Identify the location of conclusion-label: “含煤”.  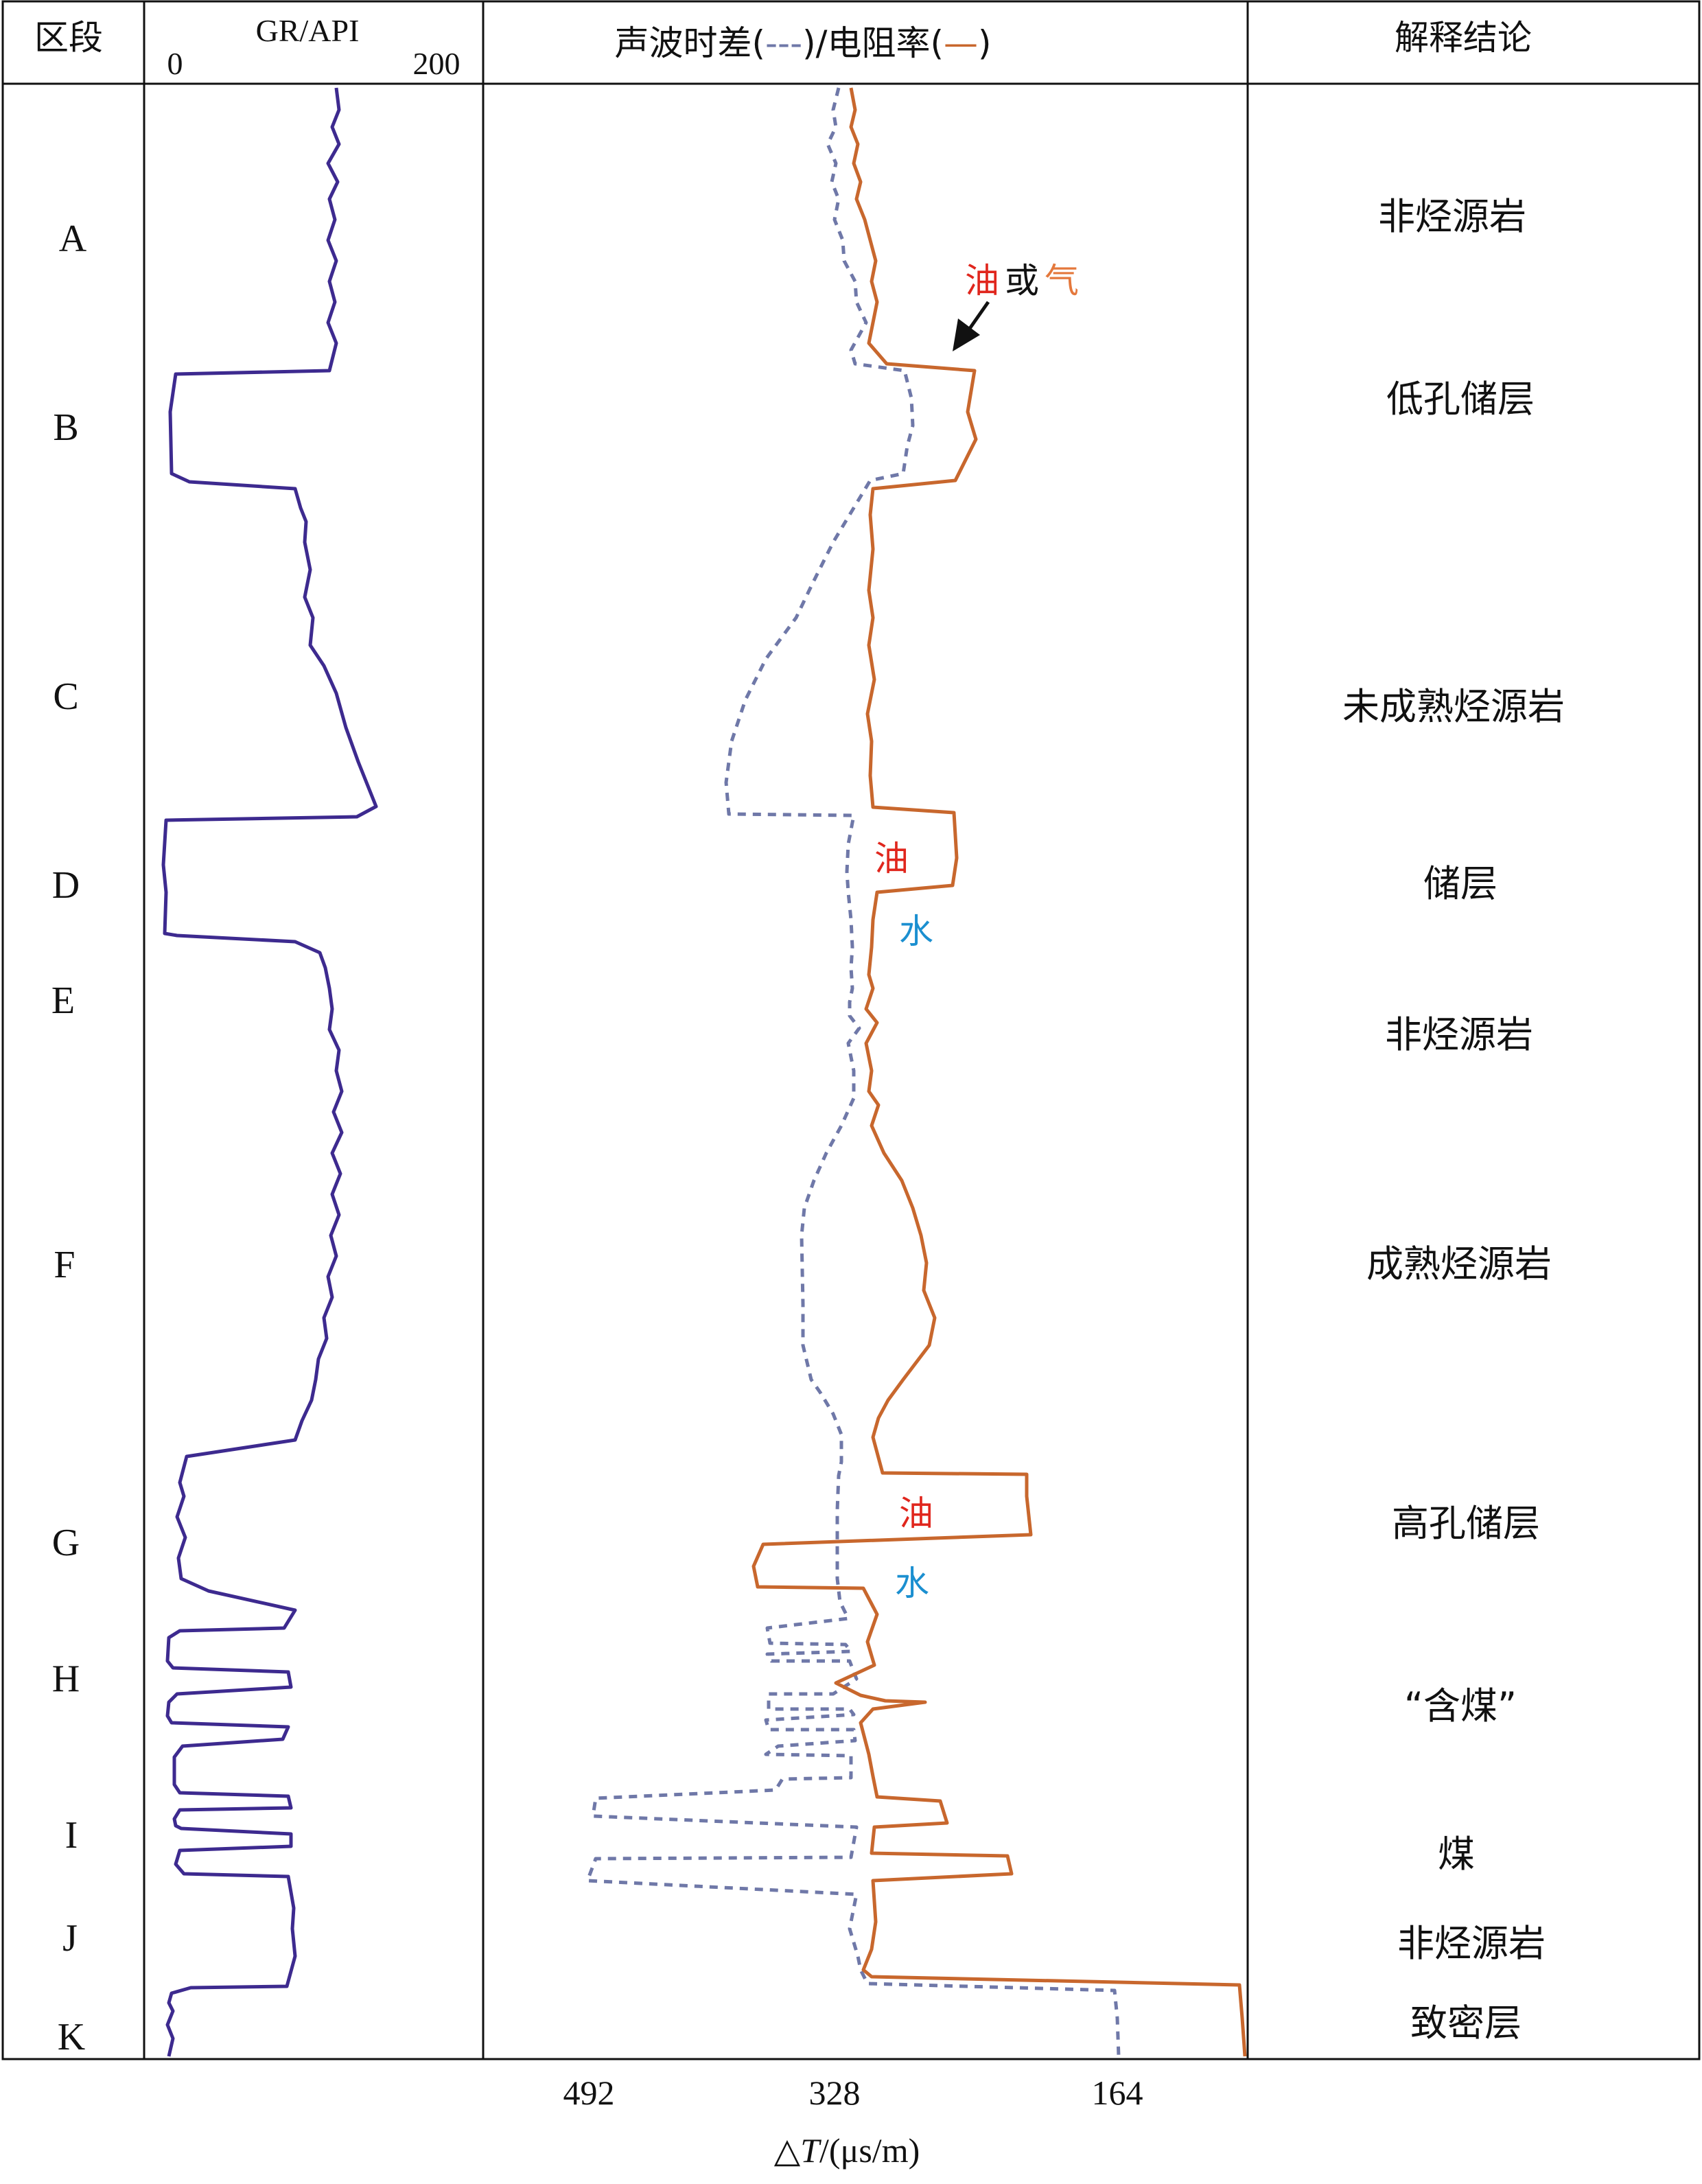
(1461, 1706).